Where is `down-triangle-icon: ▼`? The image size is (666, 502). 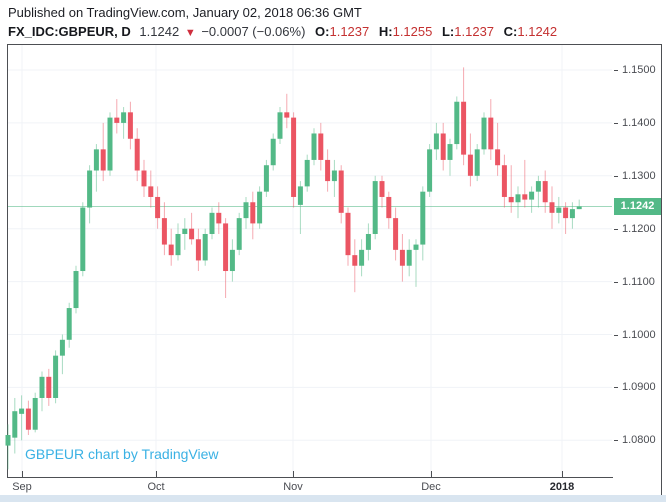
down-triangle-icon: ▼ is located at coordinates (190, 33).